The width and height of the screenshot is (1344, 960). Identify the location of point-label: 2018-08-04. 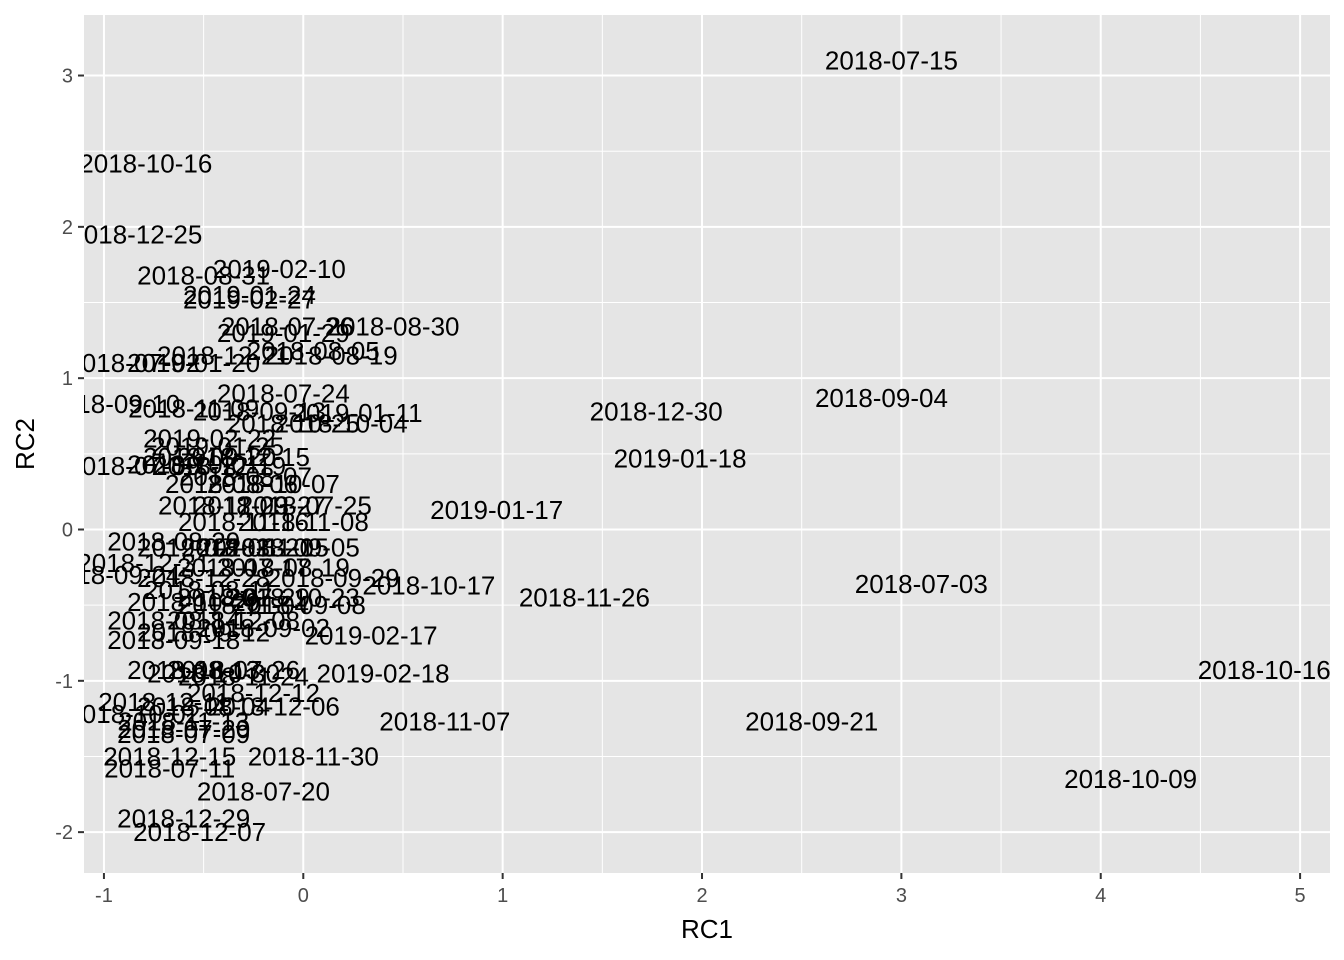
(203, 707).